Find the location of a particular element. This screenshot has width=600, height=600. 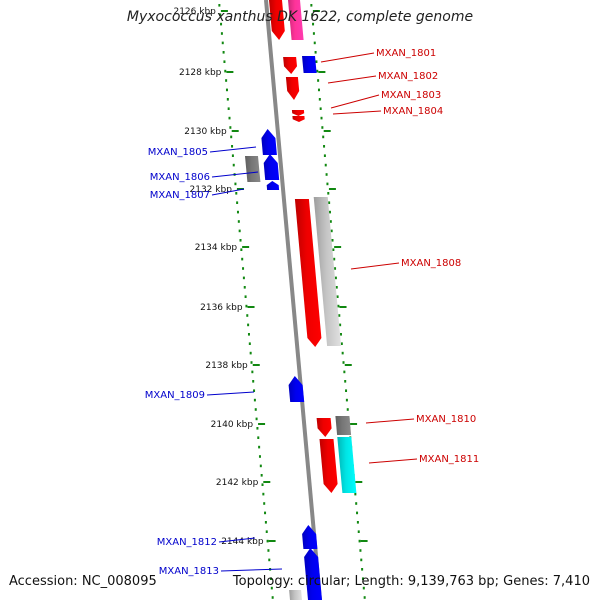

gene-label: MXAN_1808 is located at coordinates (431, 263).